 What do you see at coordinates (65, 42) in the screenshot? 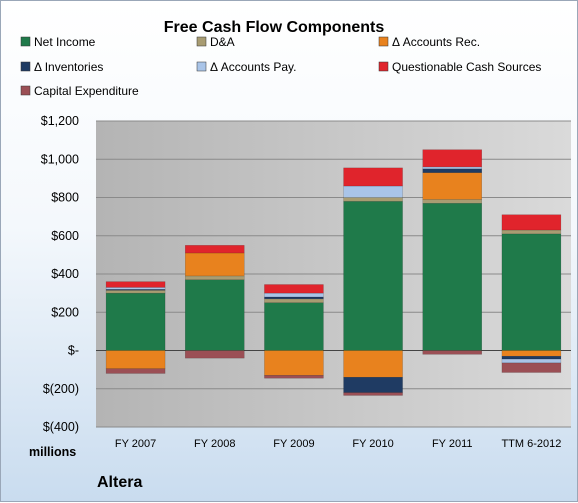
I see `legend-label: Net Income` at bounding box center [65, 42].